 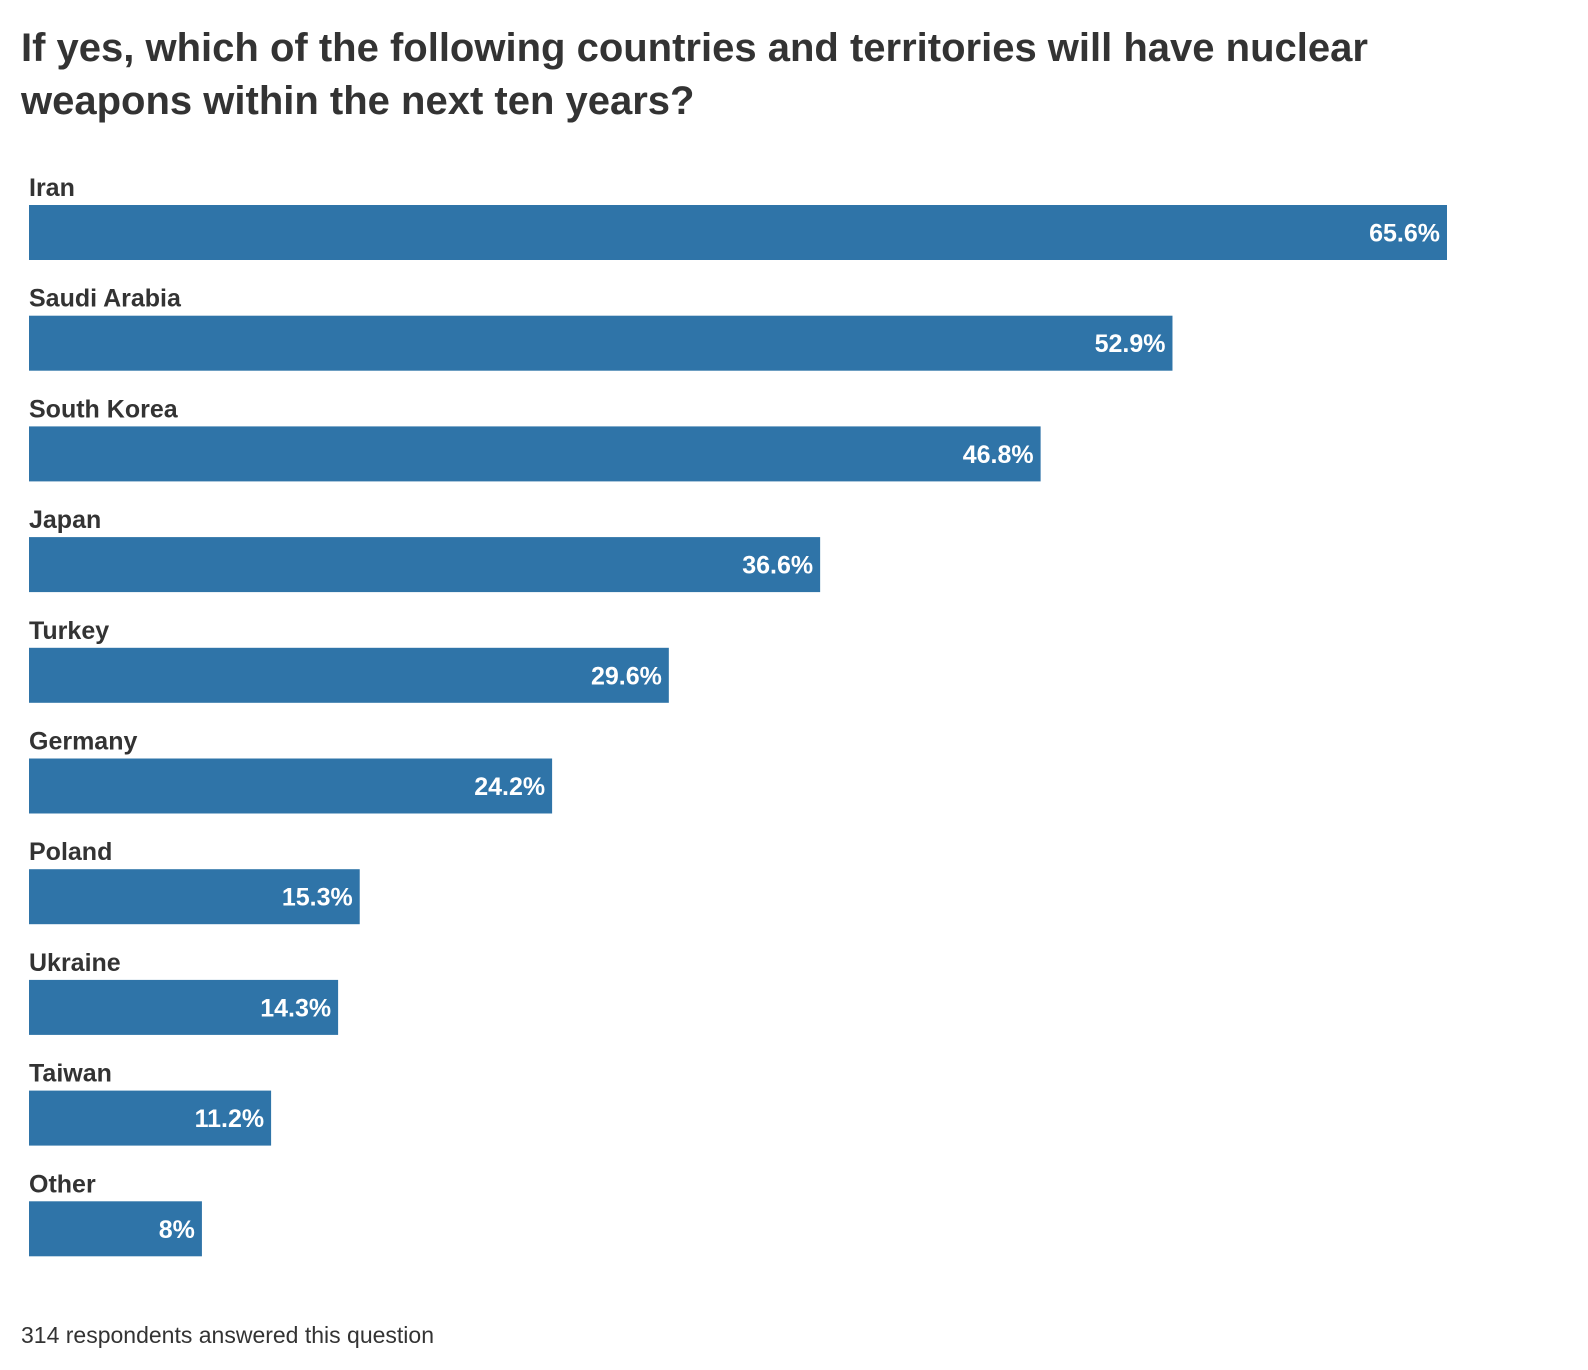 I want to click on value-label-germany: 24.2%, so click(x=509, y=787).